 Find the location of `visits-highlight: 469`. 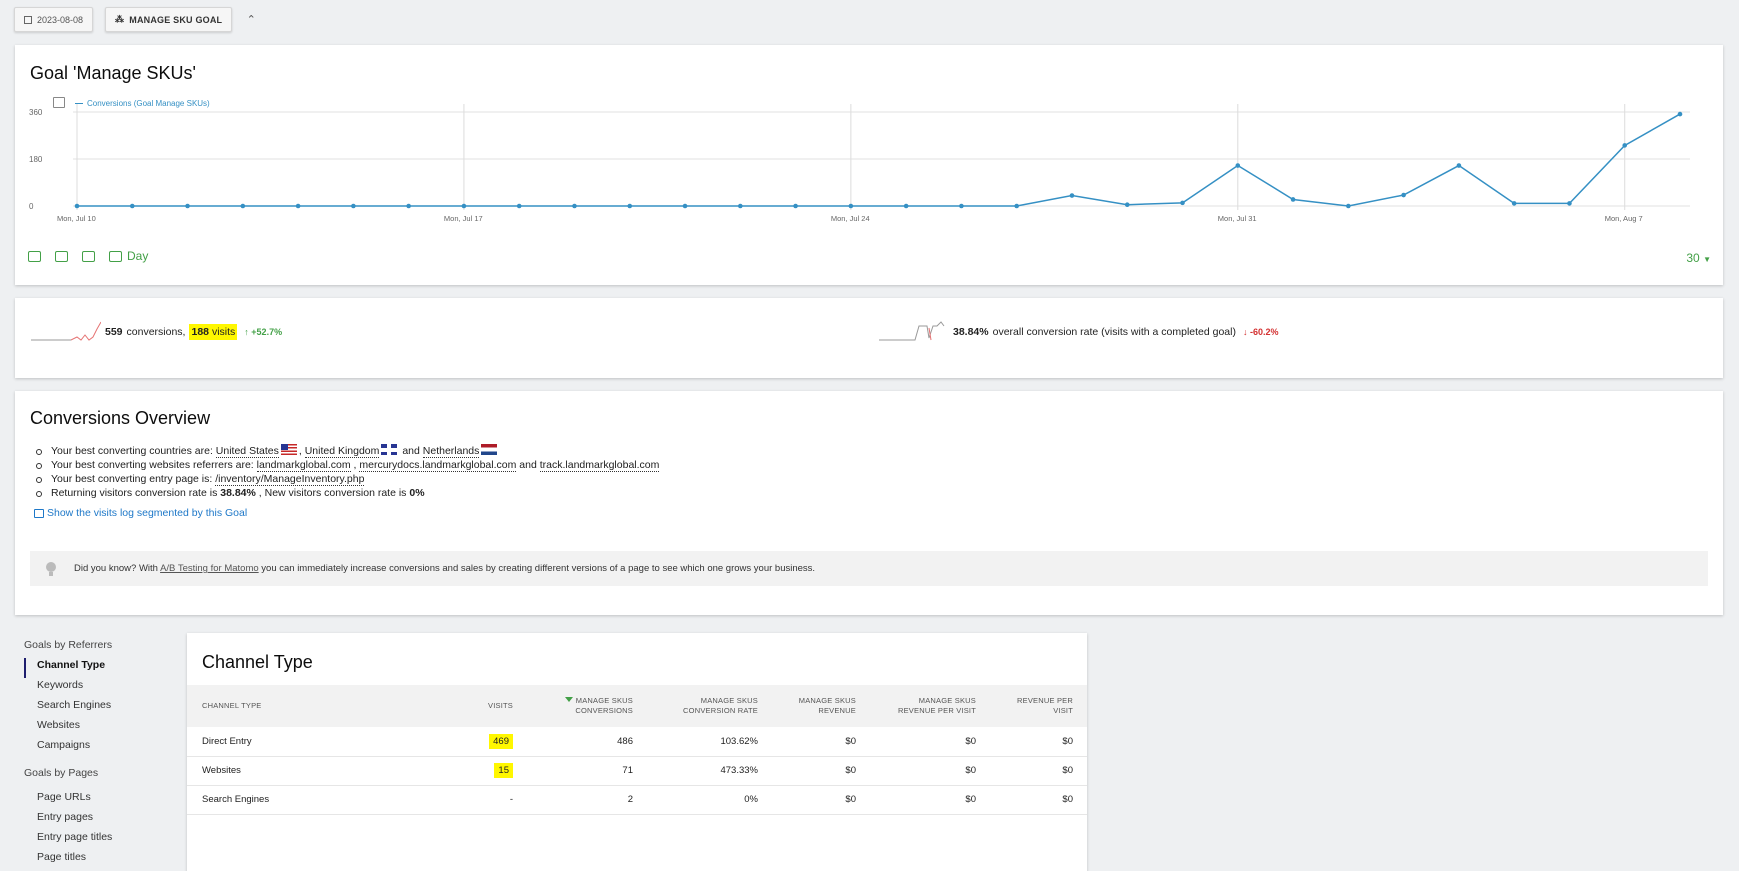

visits-highlight: 469 is located at coordinates (501, 741).